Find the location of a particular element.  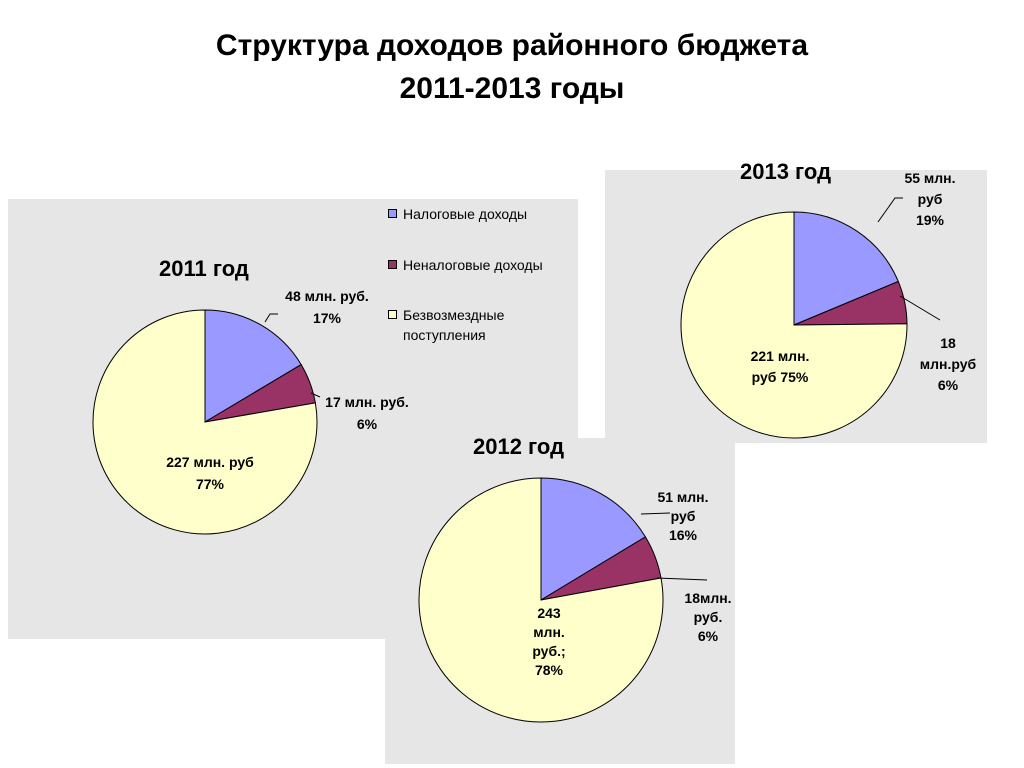

legend-swatch-gratuitous is located at coordinates (392, 314).